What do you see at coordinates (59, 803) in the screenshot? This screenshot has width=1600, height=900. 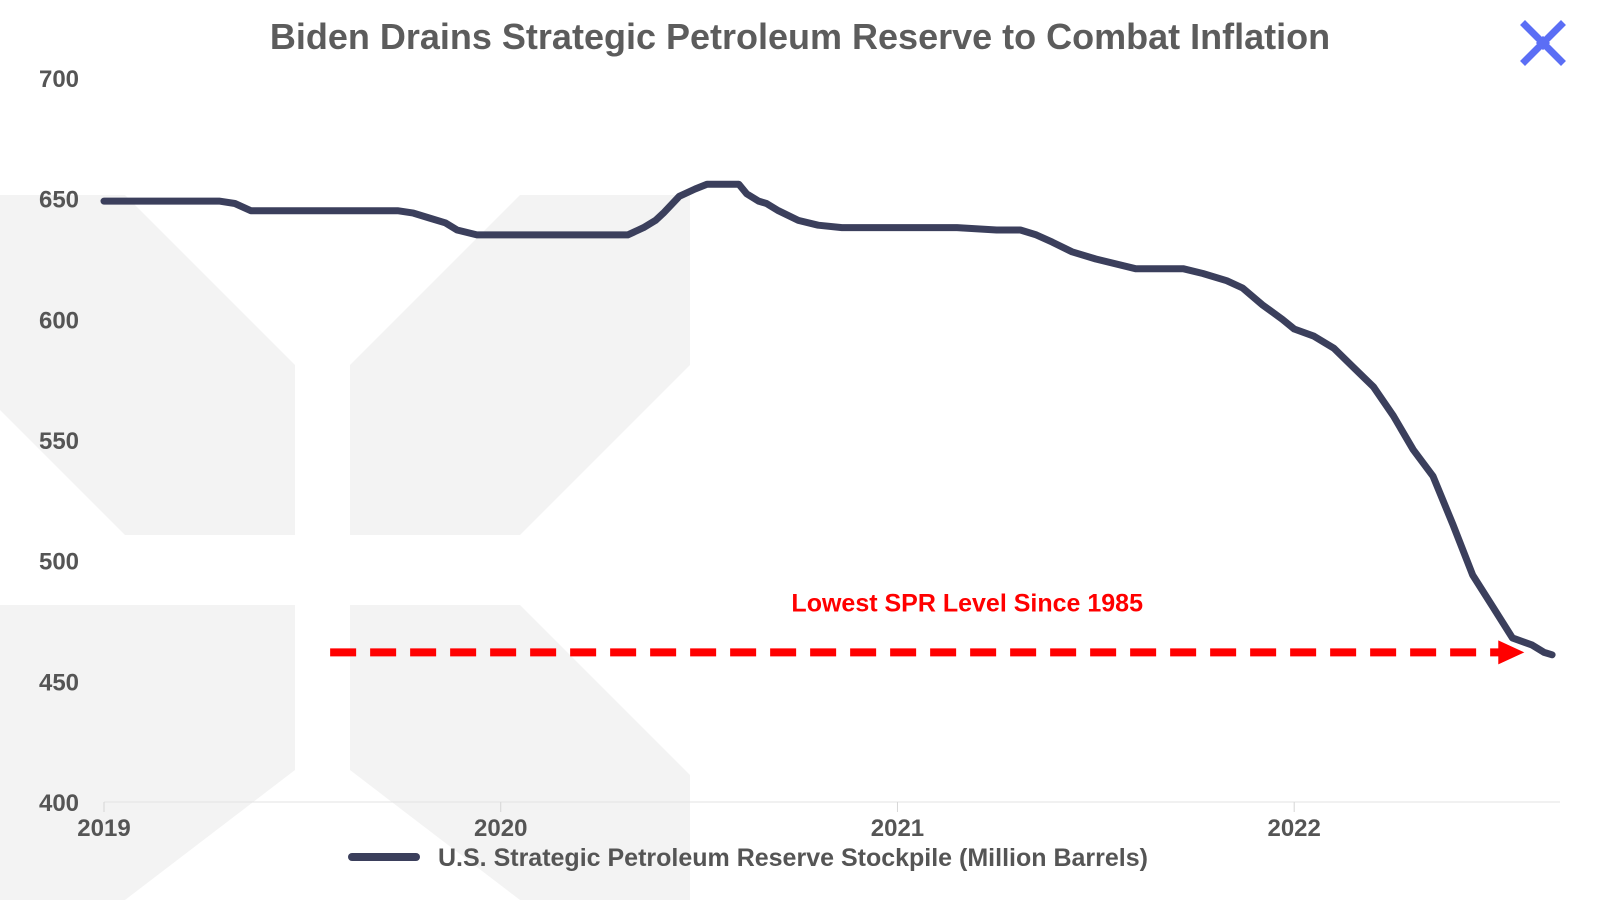 I see `y-tick-label: 400` at bounding box center [59, 803].